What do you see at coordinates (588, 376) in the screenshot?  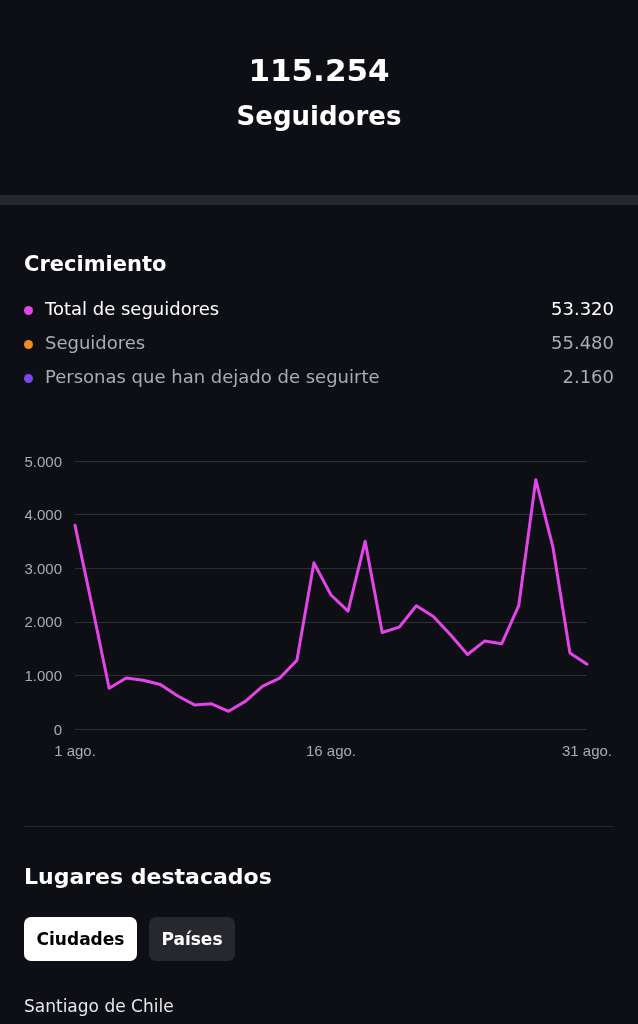 I see `text: 2.160` at bounding box center [588, 376].